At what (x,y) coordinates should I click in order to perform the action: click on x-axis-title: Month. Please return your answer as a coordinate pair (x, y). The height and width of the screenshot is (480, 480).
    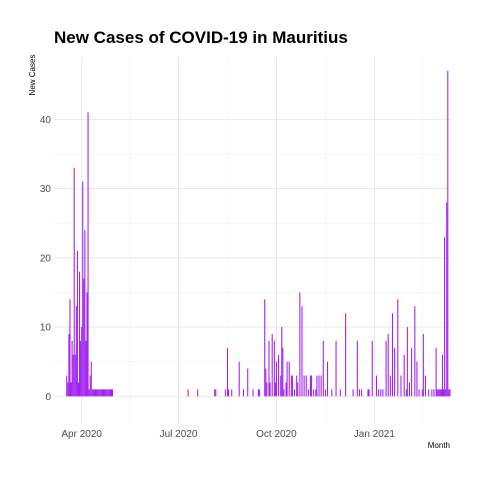
    Looking at the image, I should click on (439, 445).